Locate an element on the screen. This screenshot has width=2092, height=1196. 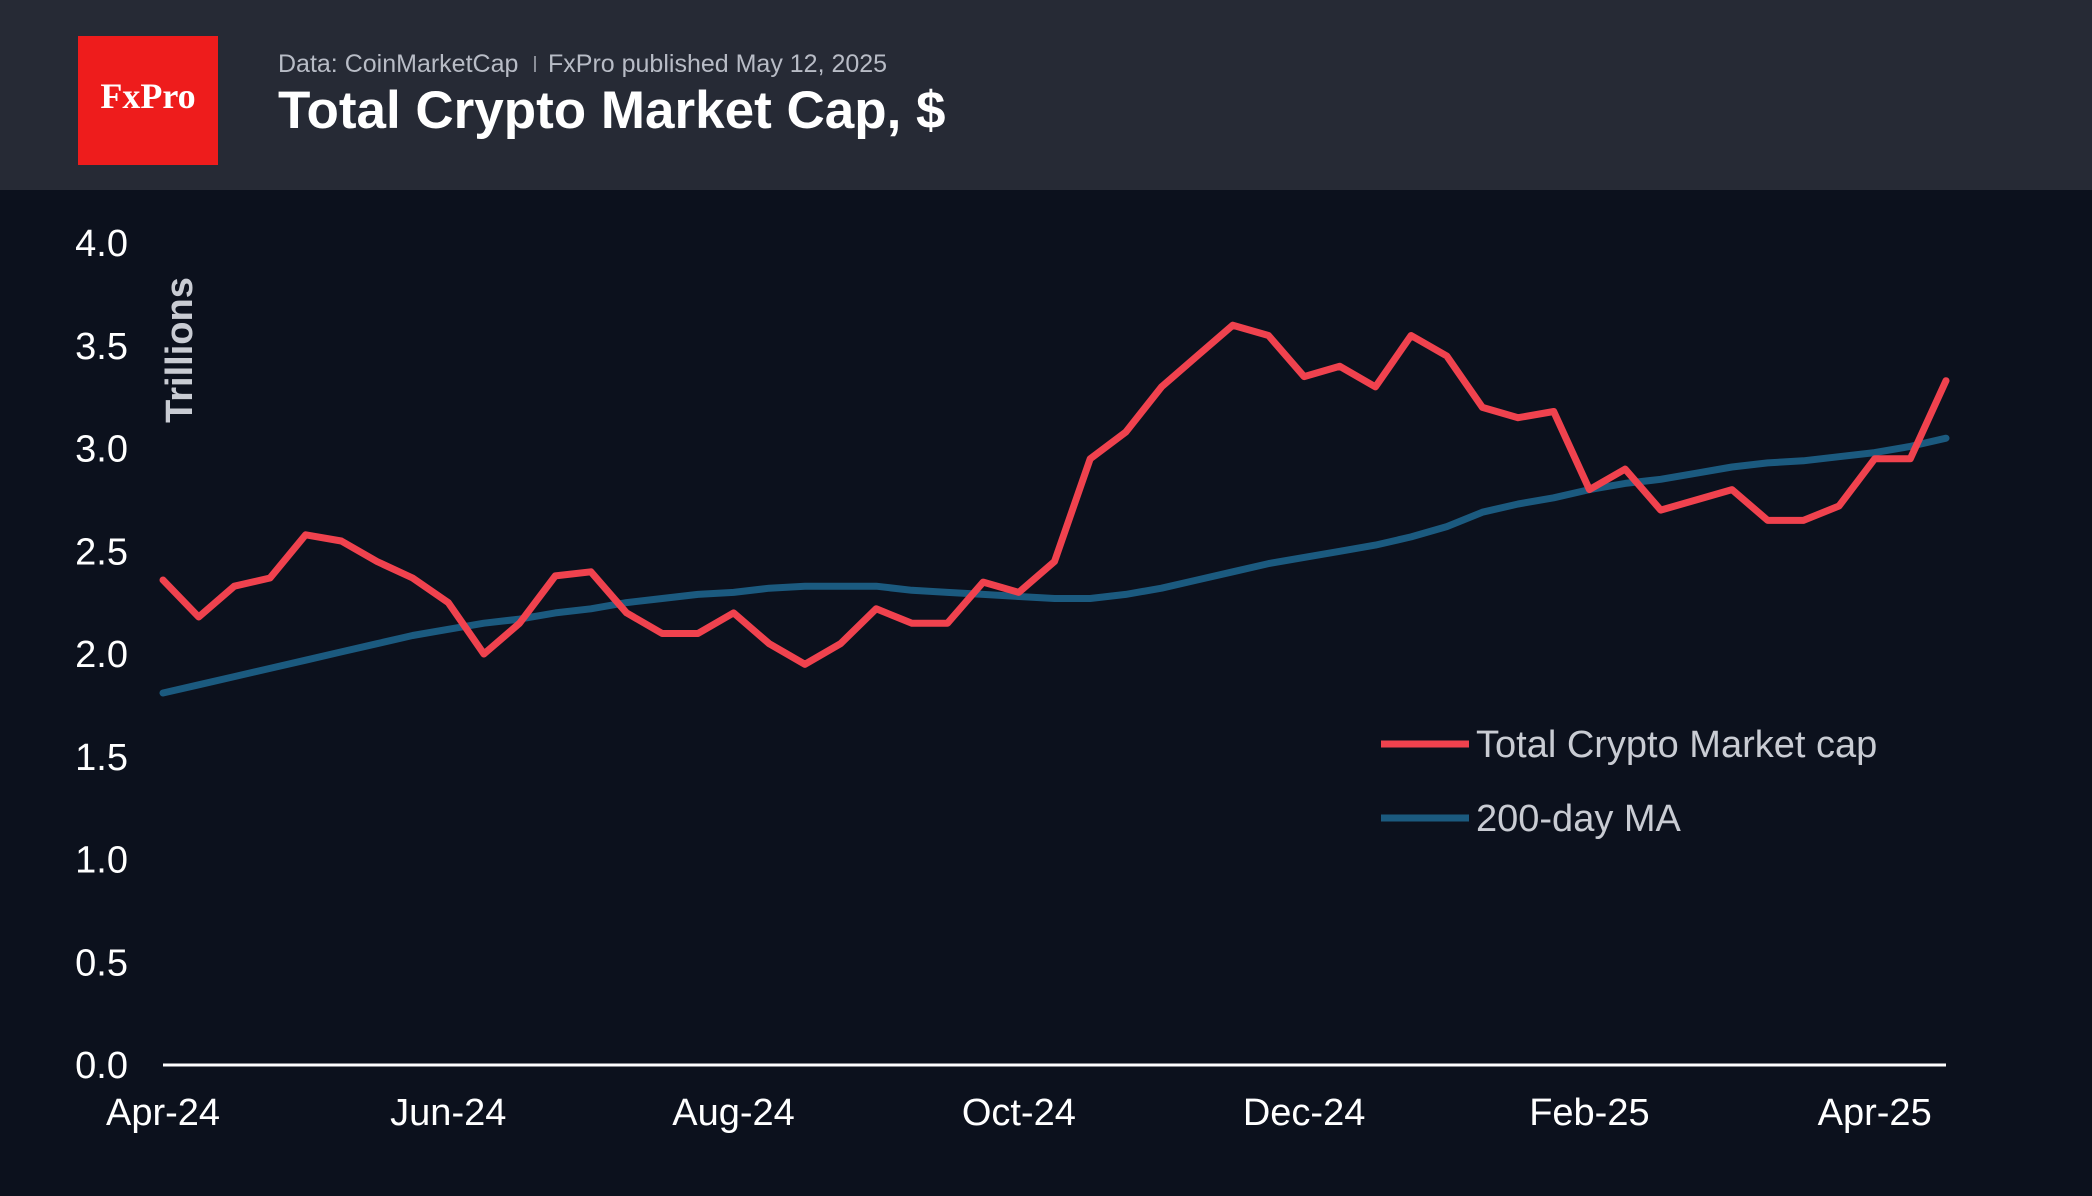
y-tick-label: 2.5 is located at coordinates (101, 552).